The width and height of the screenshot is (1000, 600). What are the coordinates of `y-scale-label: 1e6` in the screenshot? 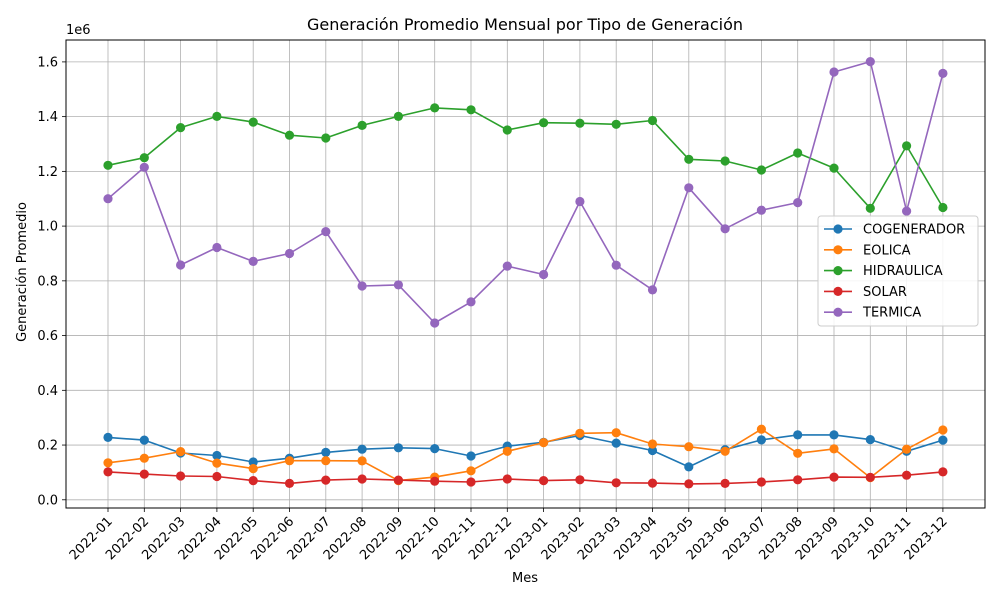 It's located at (78, 30).